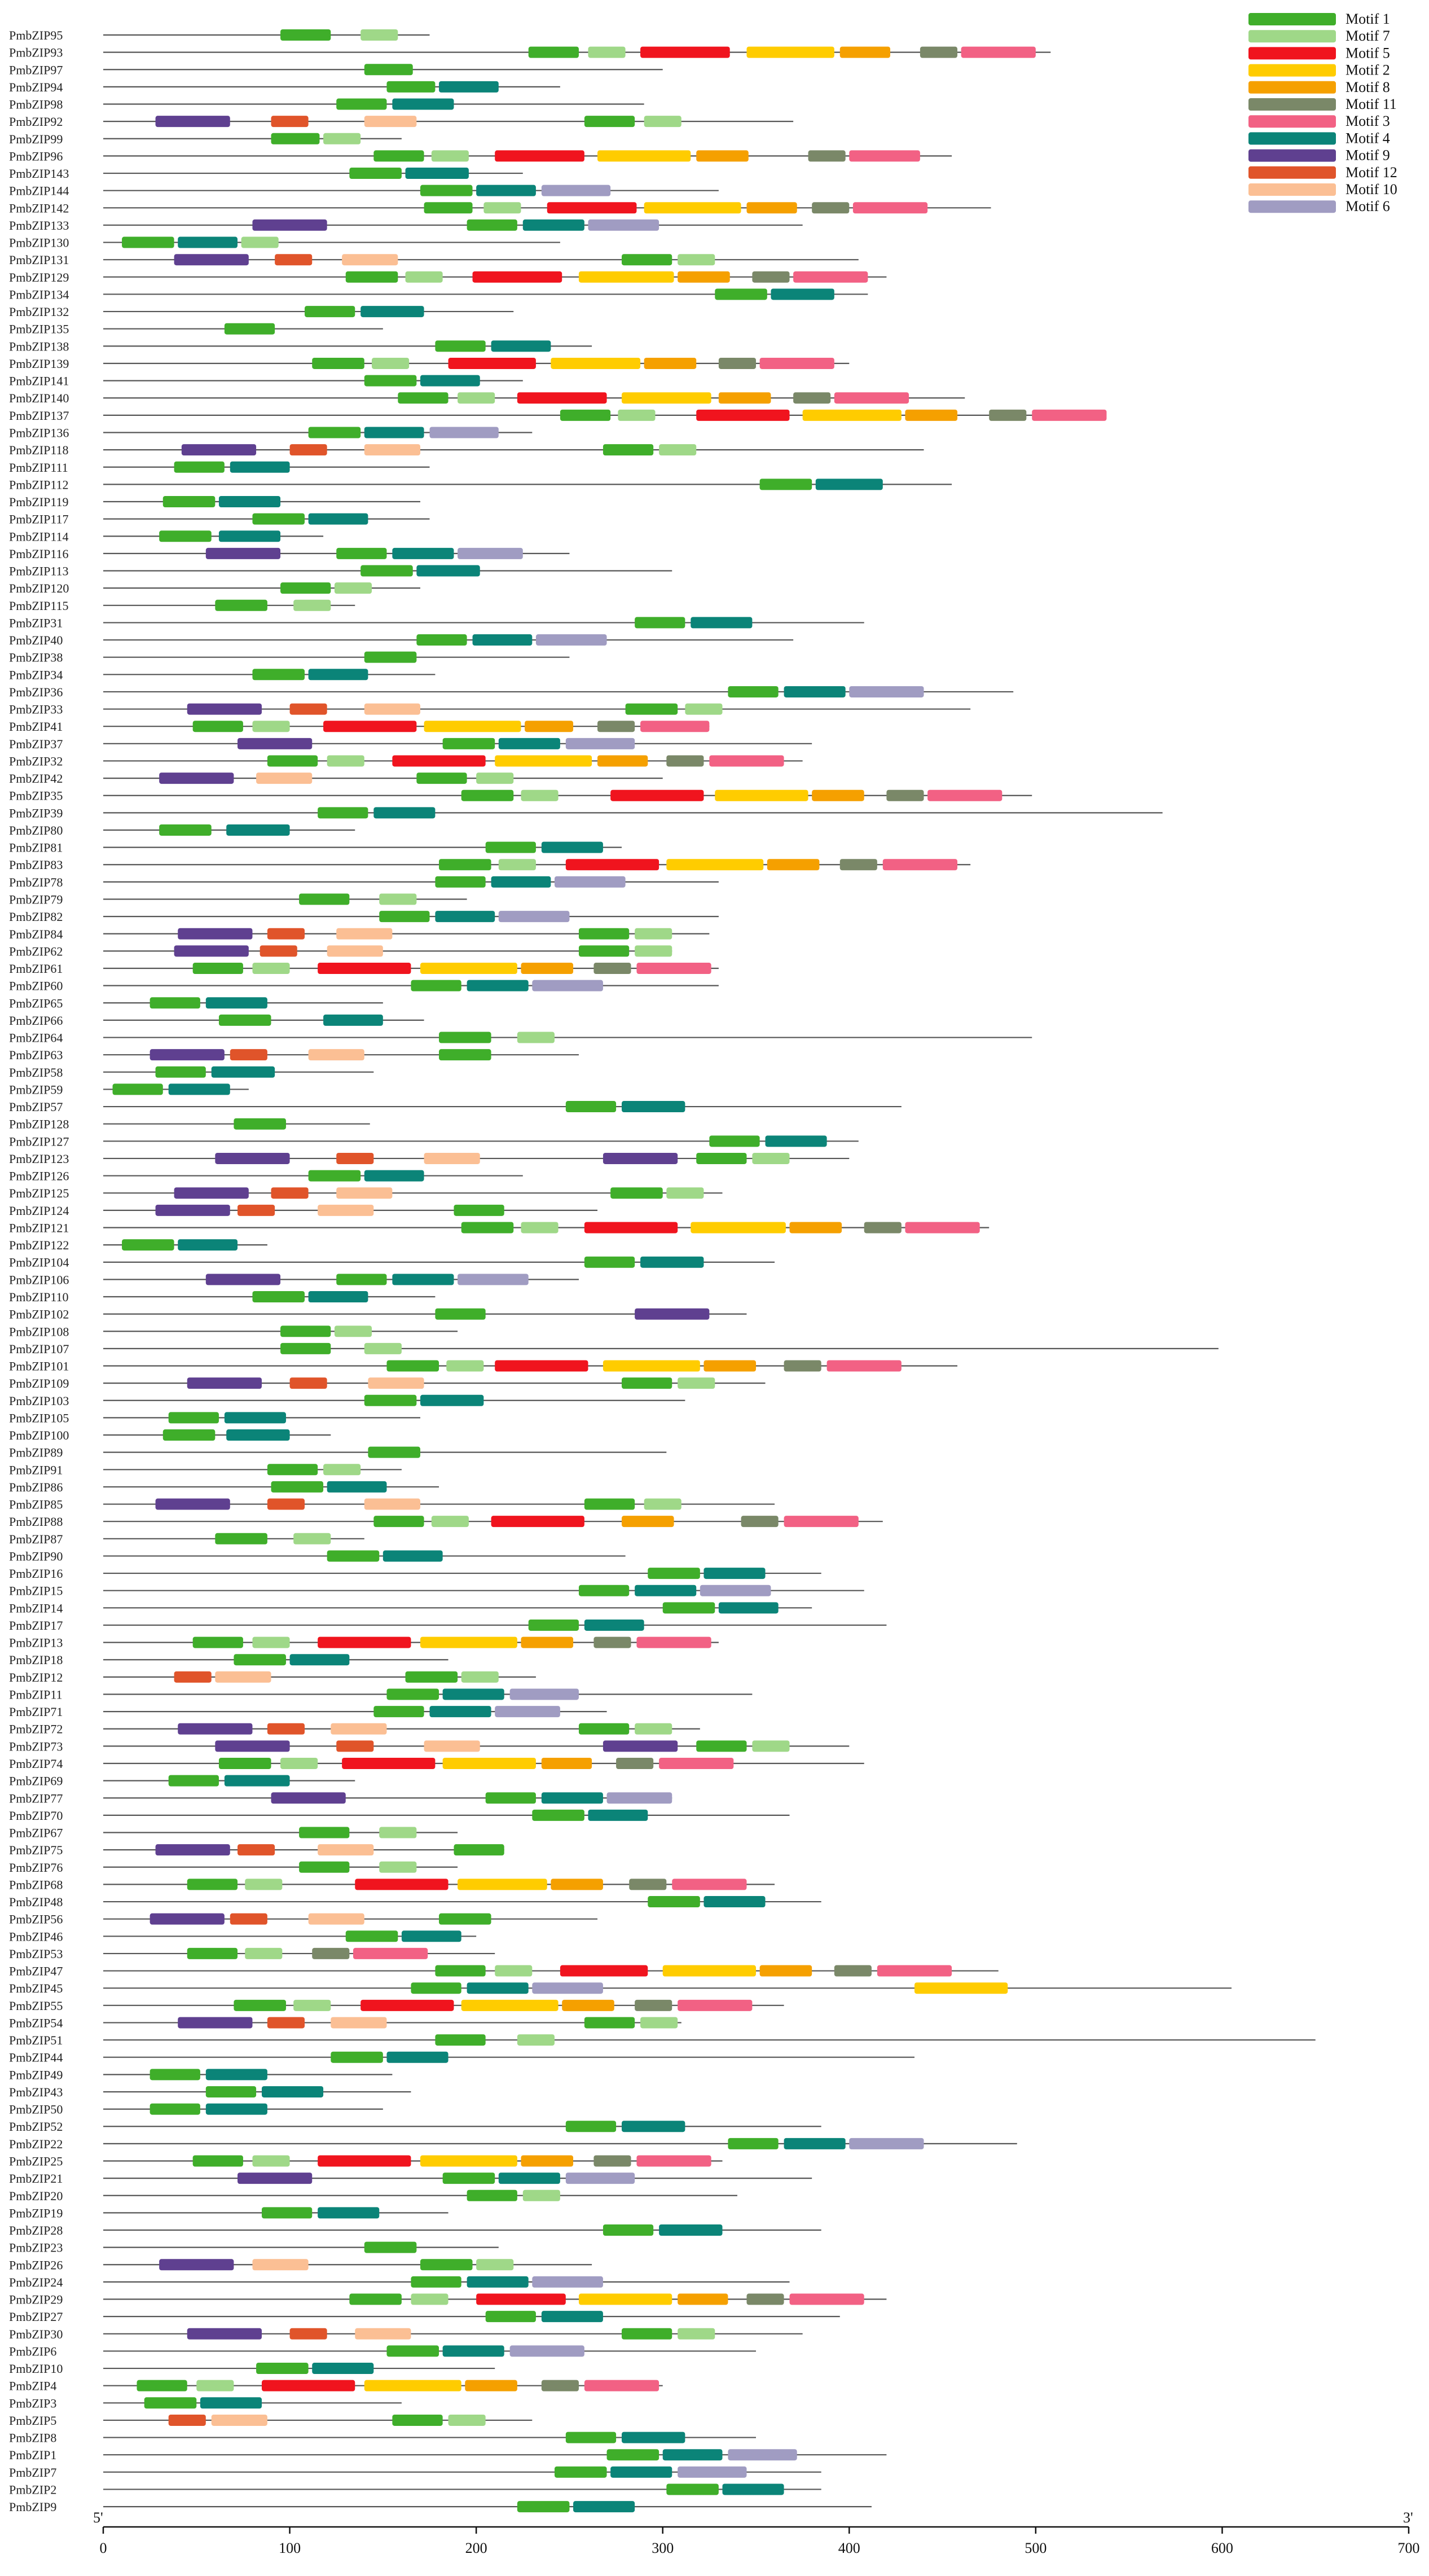 The image size is (1429, 2576). What do you see at coordinates (1292, 172) in the screenshot?
I see `legend-swatch` at bounding box center [1292, 172].